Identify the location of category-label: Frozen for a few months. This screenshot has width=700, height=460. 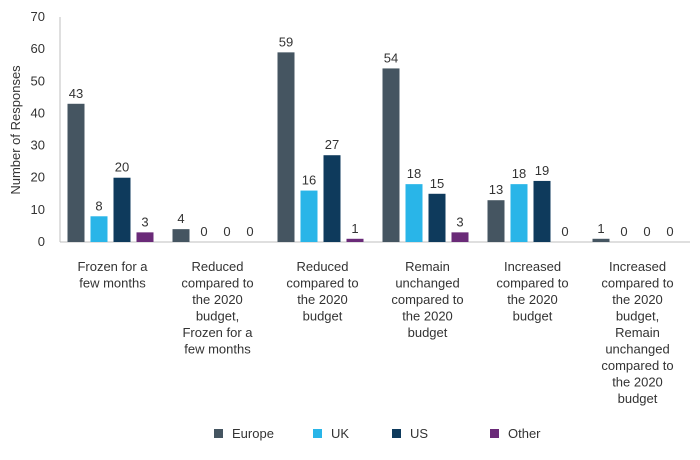
(112, 275).